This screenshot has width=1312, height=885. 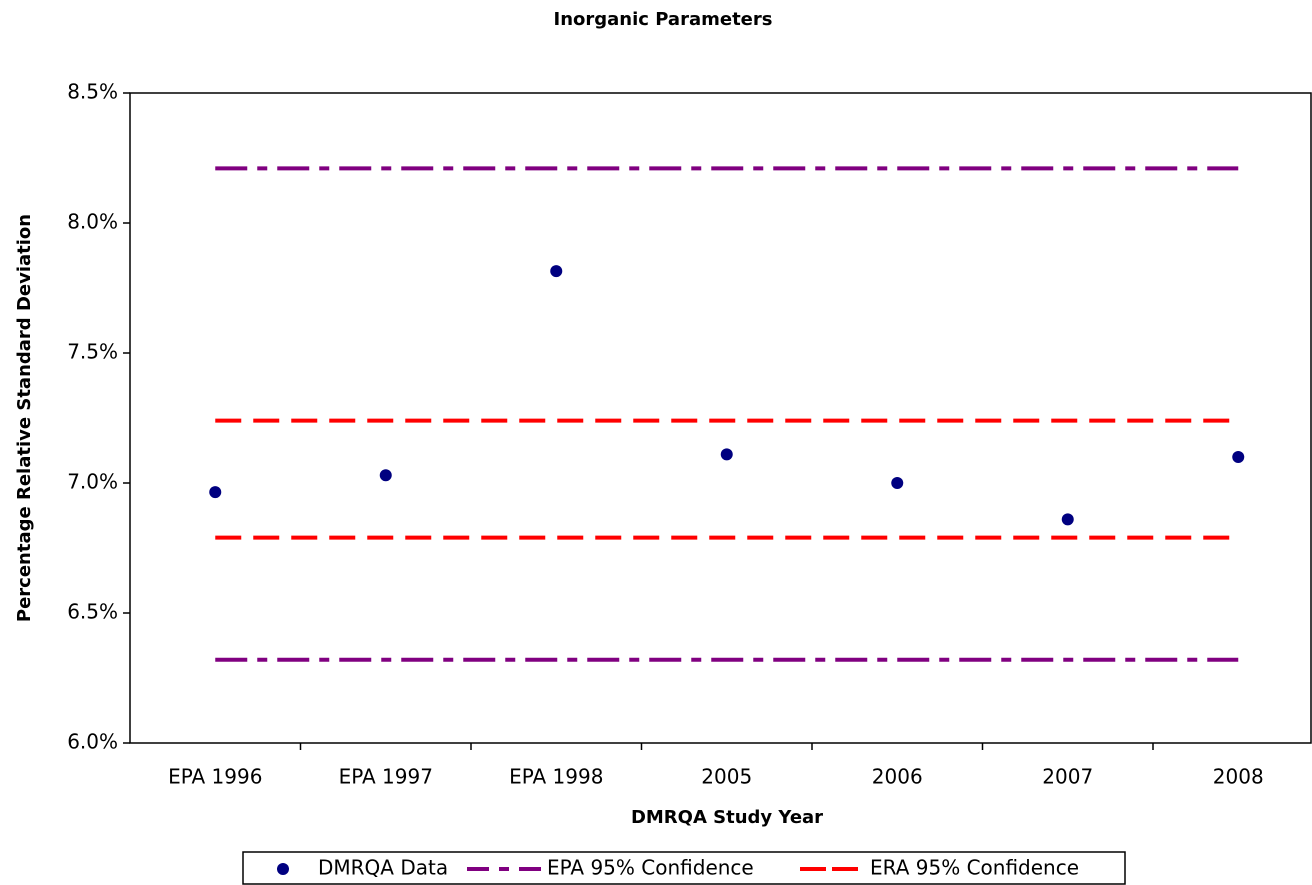 What do you see at coordinates (92, 92) in the screenshot?
I see `y-tick-label: 8.5%` at bounding box center [92, 92].